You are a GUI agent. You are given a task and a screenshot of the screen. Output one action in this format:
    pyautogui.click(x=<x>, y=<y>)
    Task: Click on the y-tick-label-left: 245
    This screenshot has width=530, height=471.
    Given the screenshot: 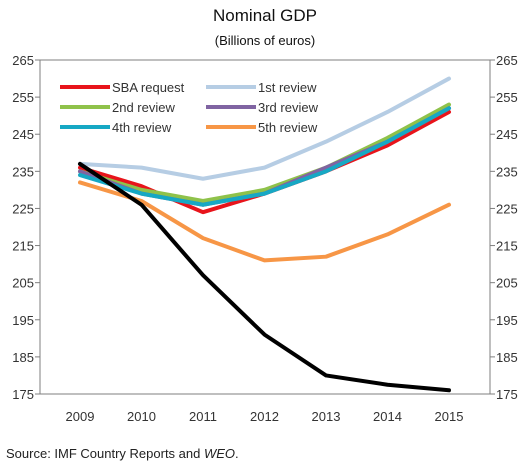 What is the action you would take?
    pyautogui.click(x=23, y=134)
    